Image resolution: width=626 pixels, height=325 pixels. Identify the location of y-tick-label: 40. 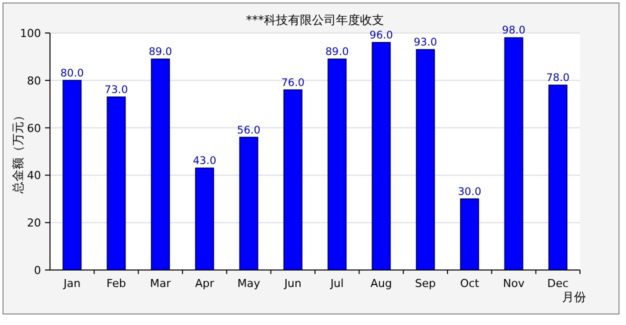
(34, 175).